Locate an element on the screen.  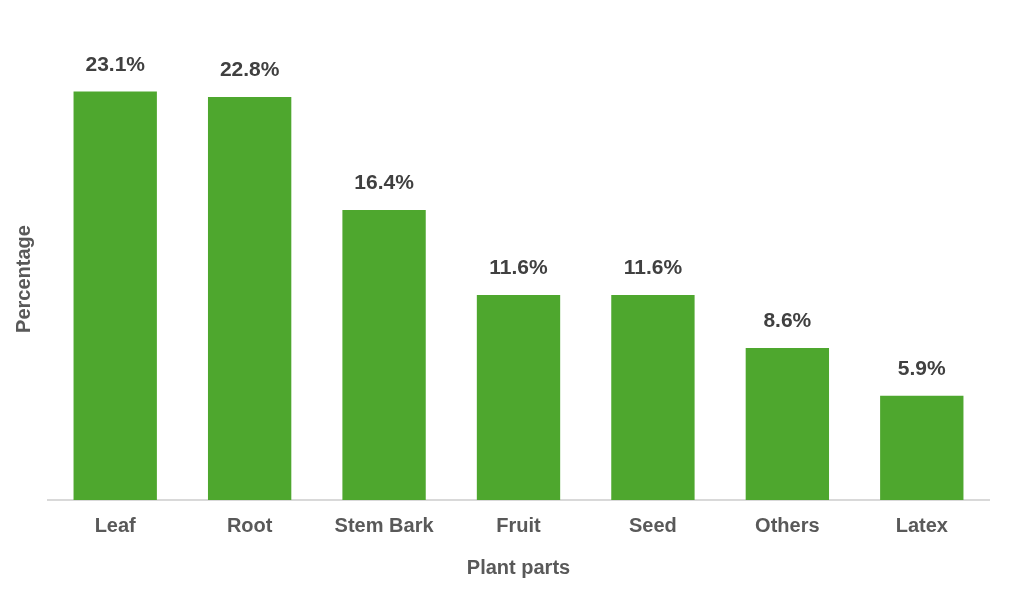
y-axis-title: Percentage is located at coordinates (22, 279).